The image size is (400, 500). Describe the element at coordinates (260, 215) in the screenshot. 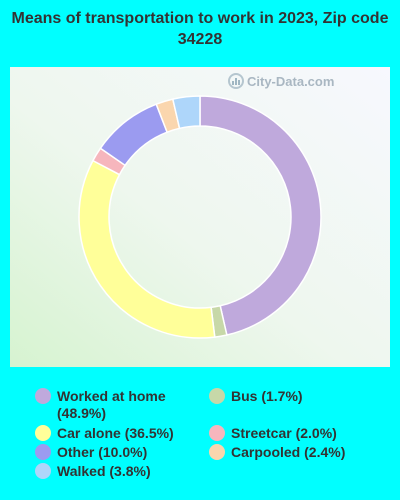

I see `slice-worked-at-home` at that location.